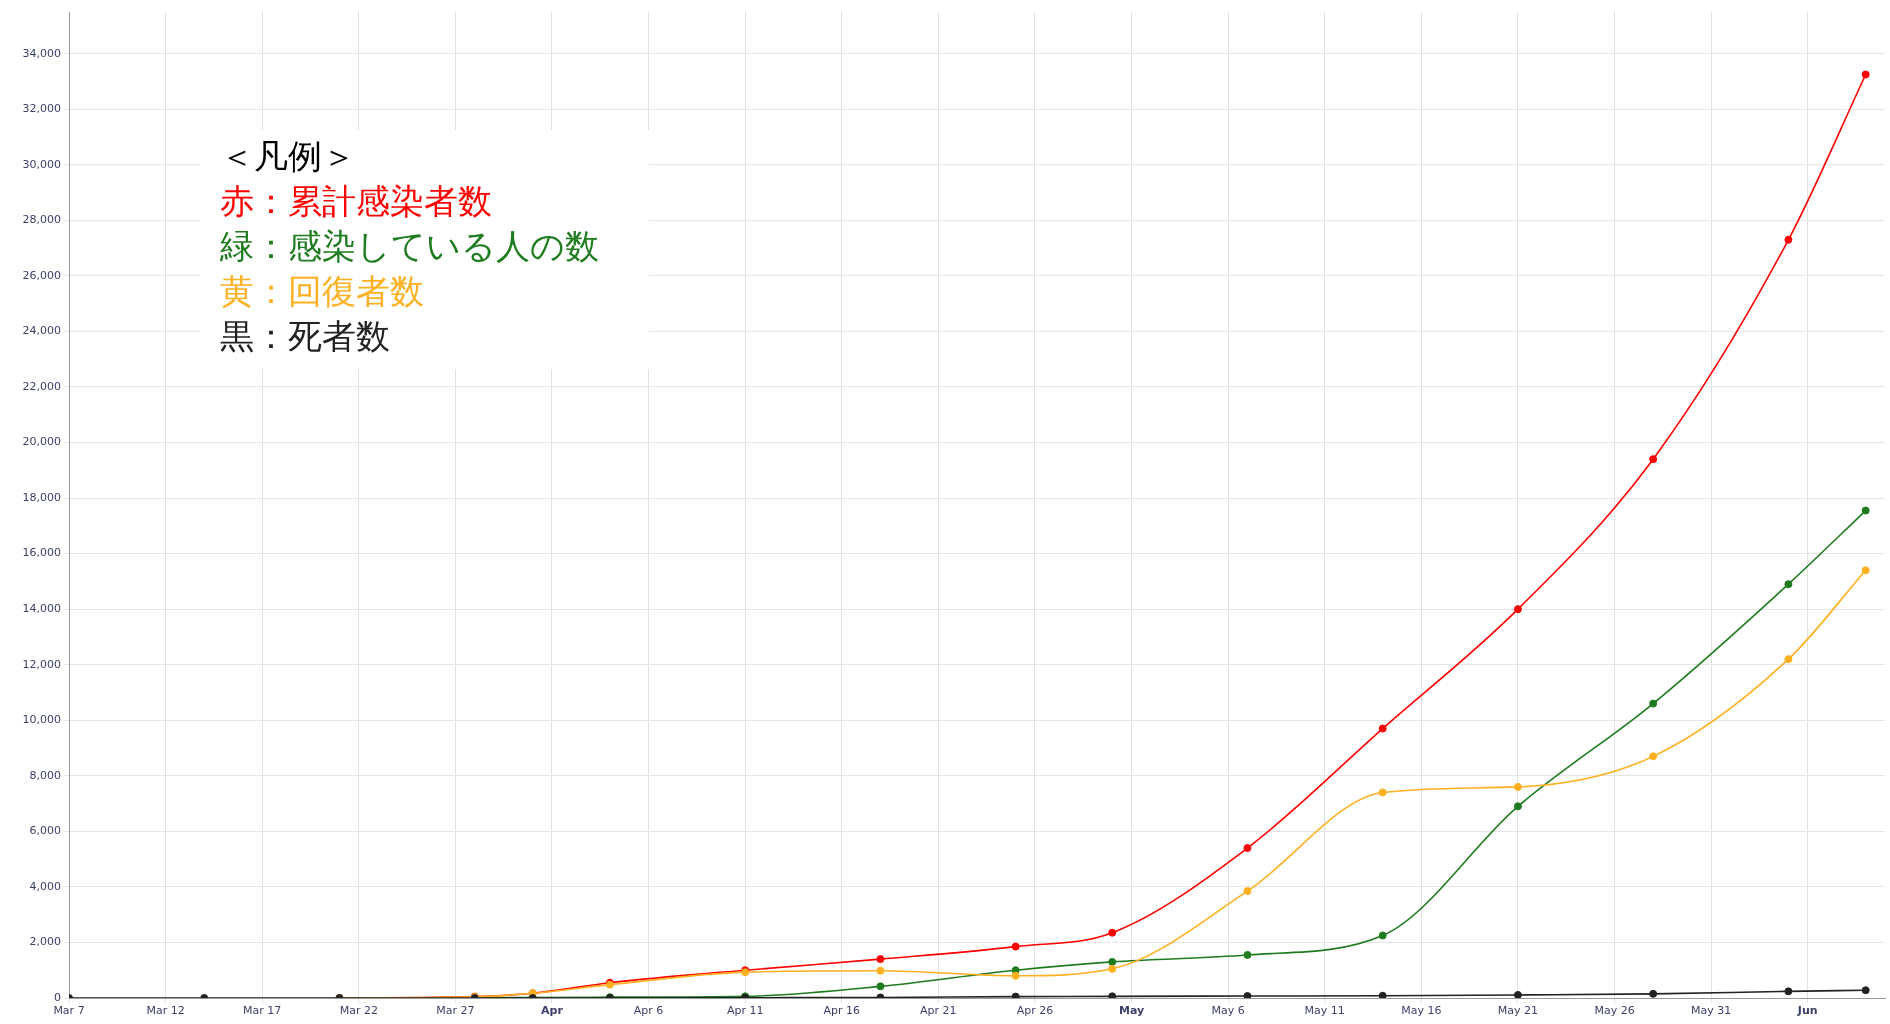 The height and width of the screenshot is (1024, 1890). Describe the element at coordinates (648, 1011) in the screenshot. I see `x-tick-label: Apr 6` at that location.